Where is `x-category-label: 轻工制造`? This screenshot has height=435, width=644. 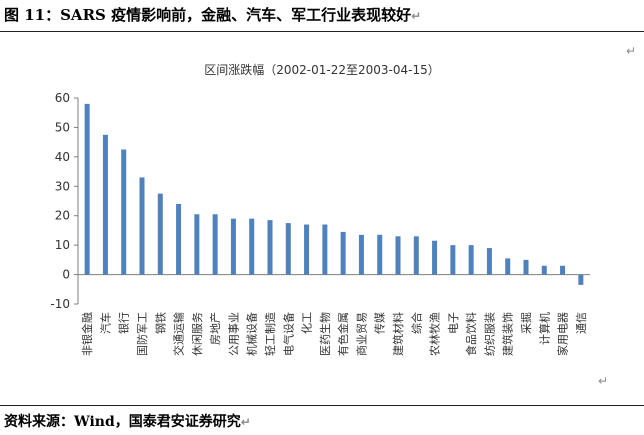 x-category-label: 轻工制造 is located at coordinates (270, 334).